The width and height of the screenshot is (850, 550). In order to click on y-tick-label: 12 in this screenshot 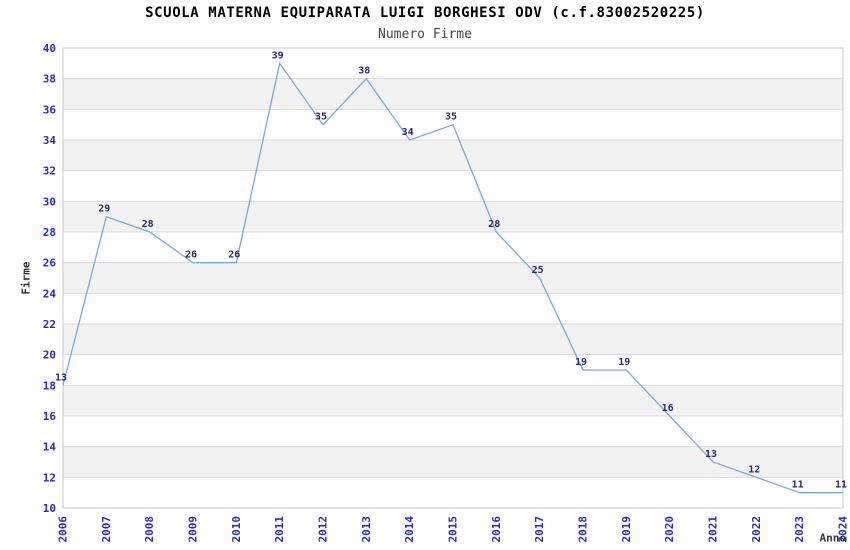, I will do `click(49, 477)`.